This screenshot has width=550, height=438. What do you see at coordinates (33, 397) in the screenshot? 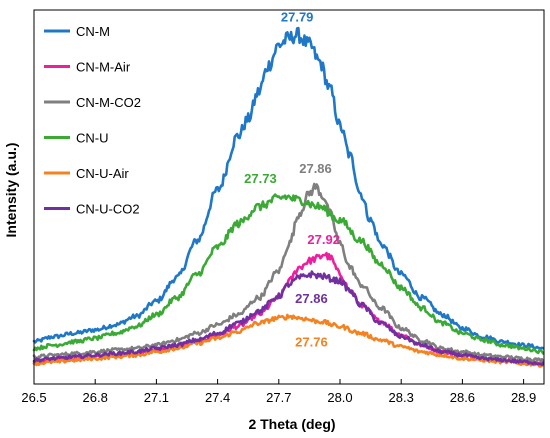
I see `x-tick-label: 26.5` at bounding box center [33, 397].